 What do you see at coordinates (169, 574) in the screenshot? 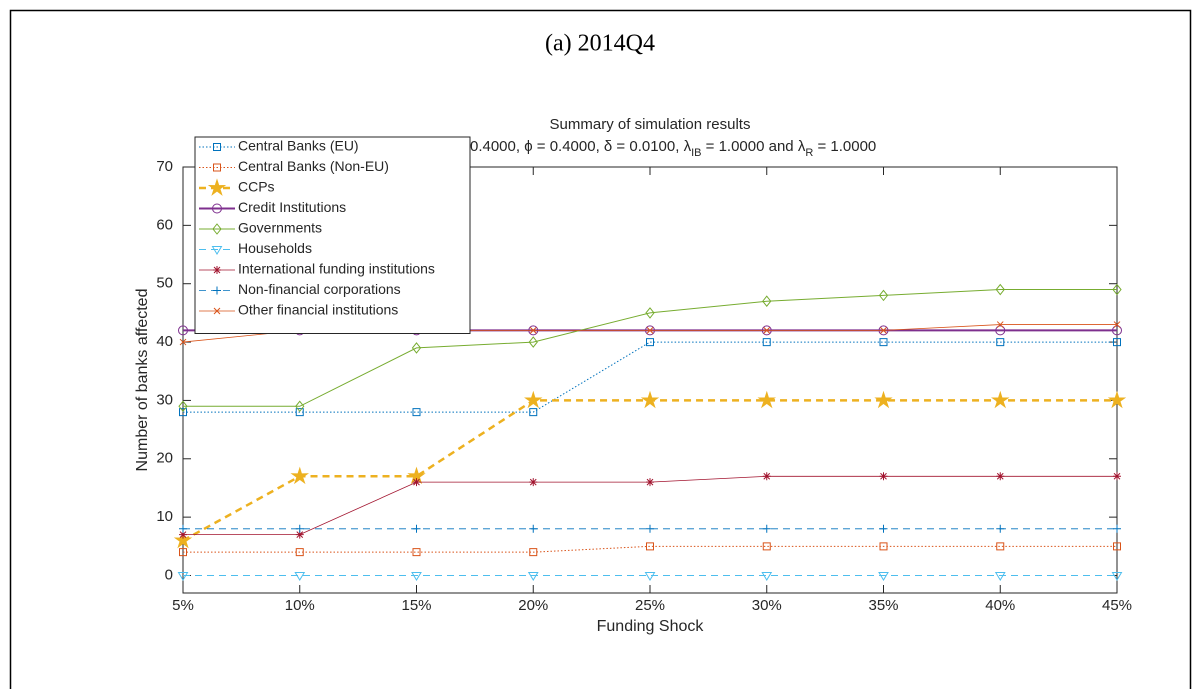
I see `y-tick-label: 0` at bounding box center [169, 574].